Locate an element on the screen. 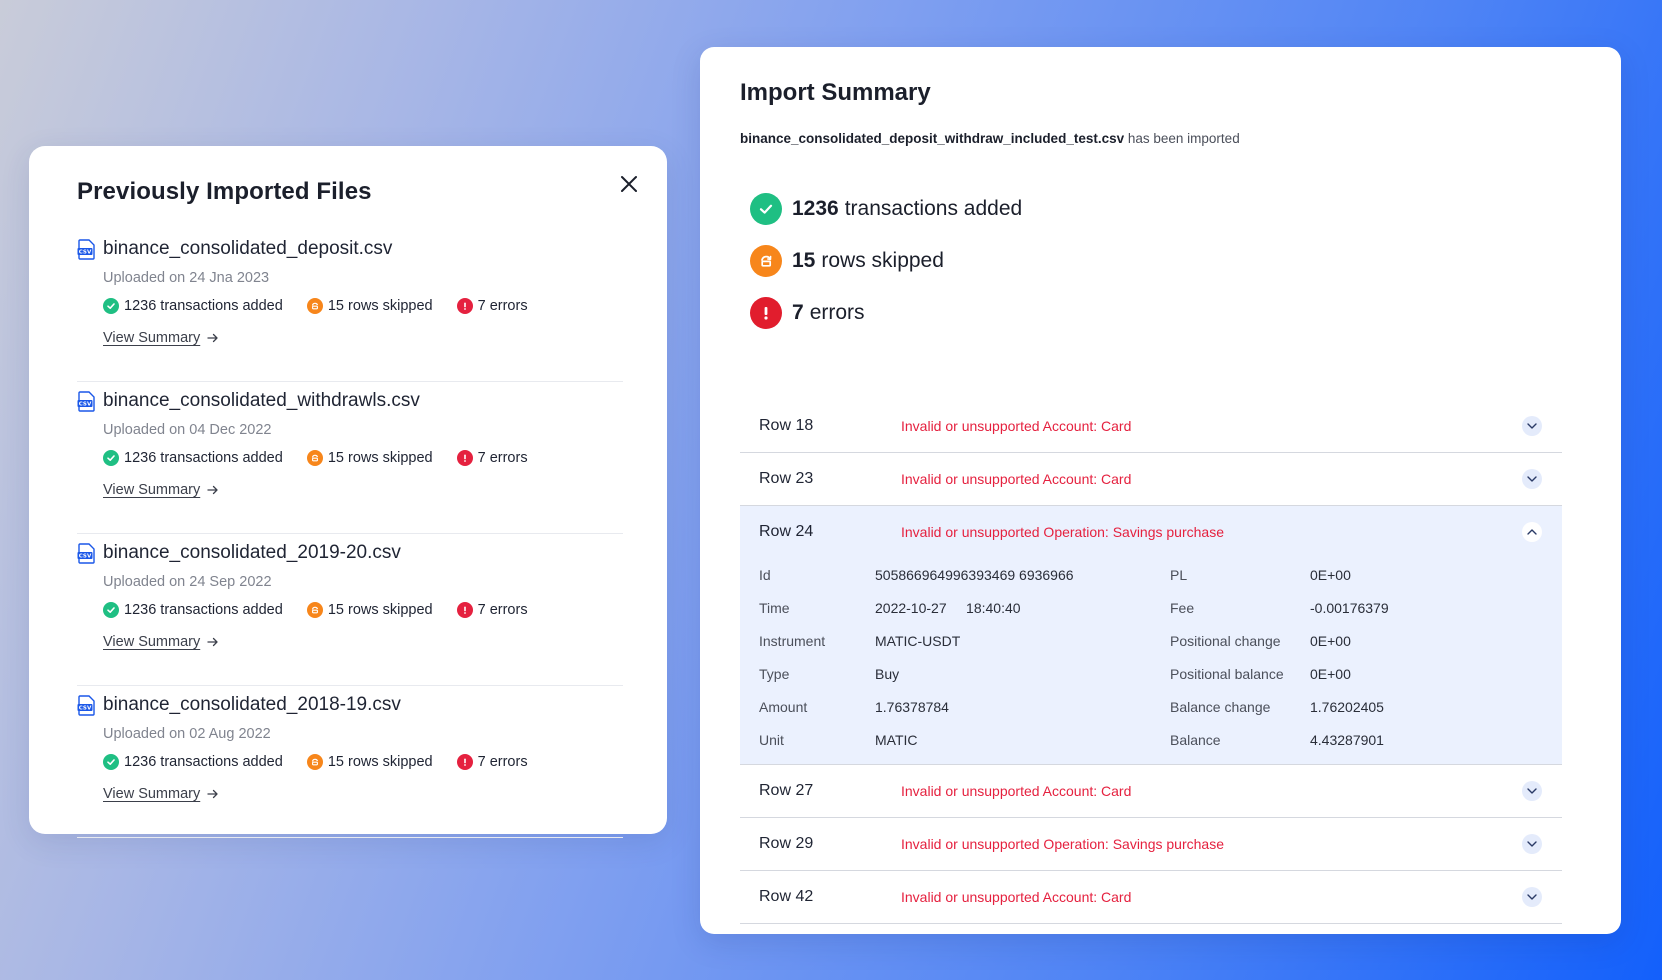 The height and width of the screenshot is (980, 1662). arrow-right-icon is located at coordinates (213, 338).